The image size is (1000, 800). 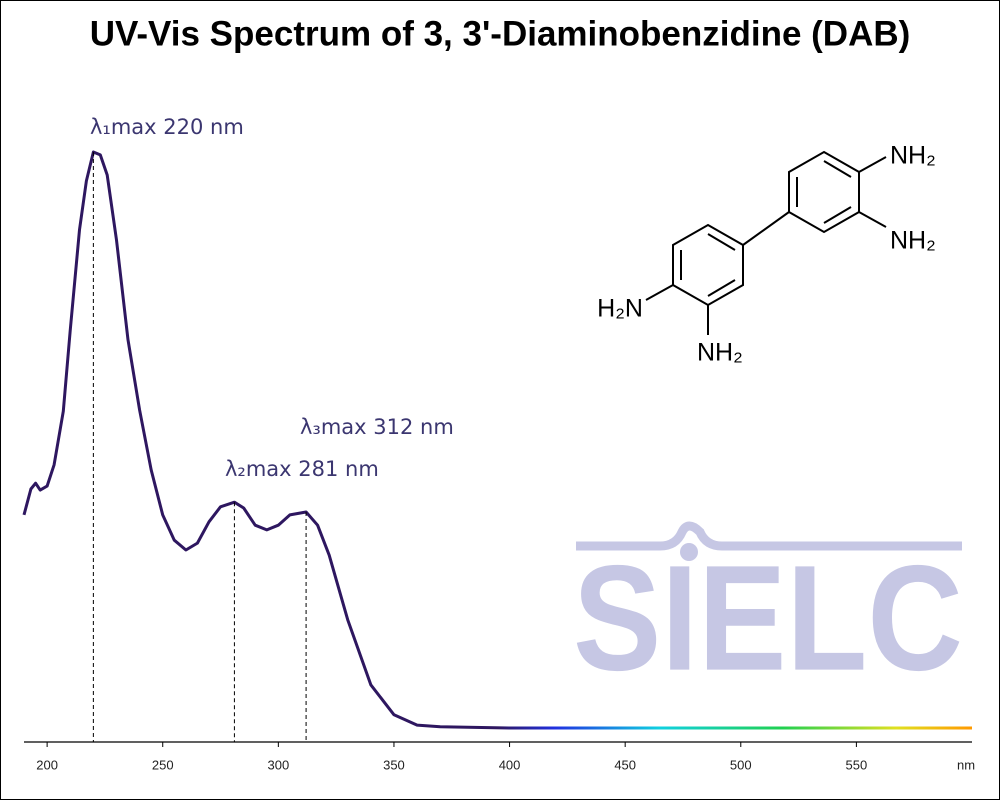 I want to click on watermark: SIELC, so click(x=768, y=611).